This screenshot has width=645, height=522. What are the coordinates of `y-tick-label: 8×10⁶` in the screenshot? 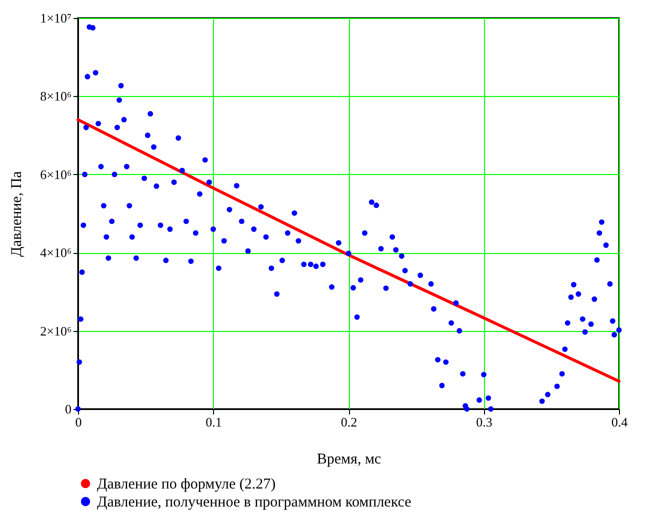 It's located at (56, 96).